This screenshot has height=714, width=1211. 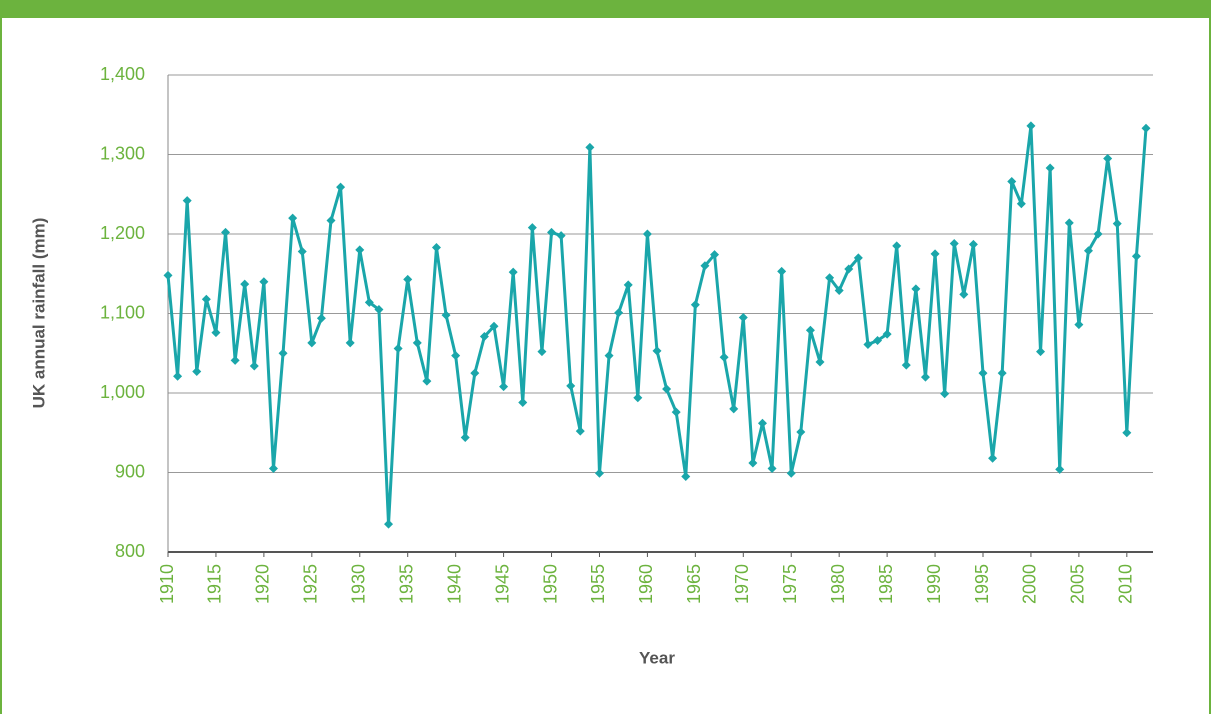 I want to click on right-border, so click(x=1210, y=357).